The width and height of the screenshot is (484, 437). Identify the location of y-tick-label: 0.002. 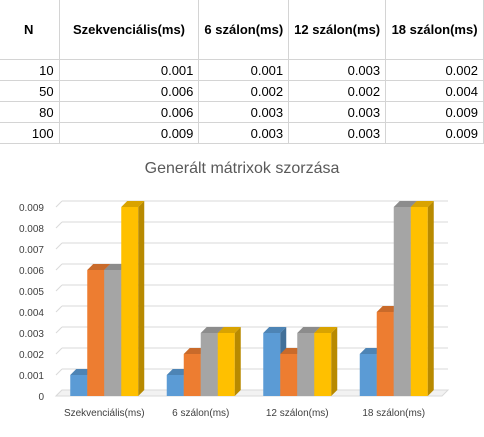
(31, 355).